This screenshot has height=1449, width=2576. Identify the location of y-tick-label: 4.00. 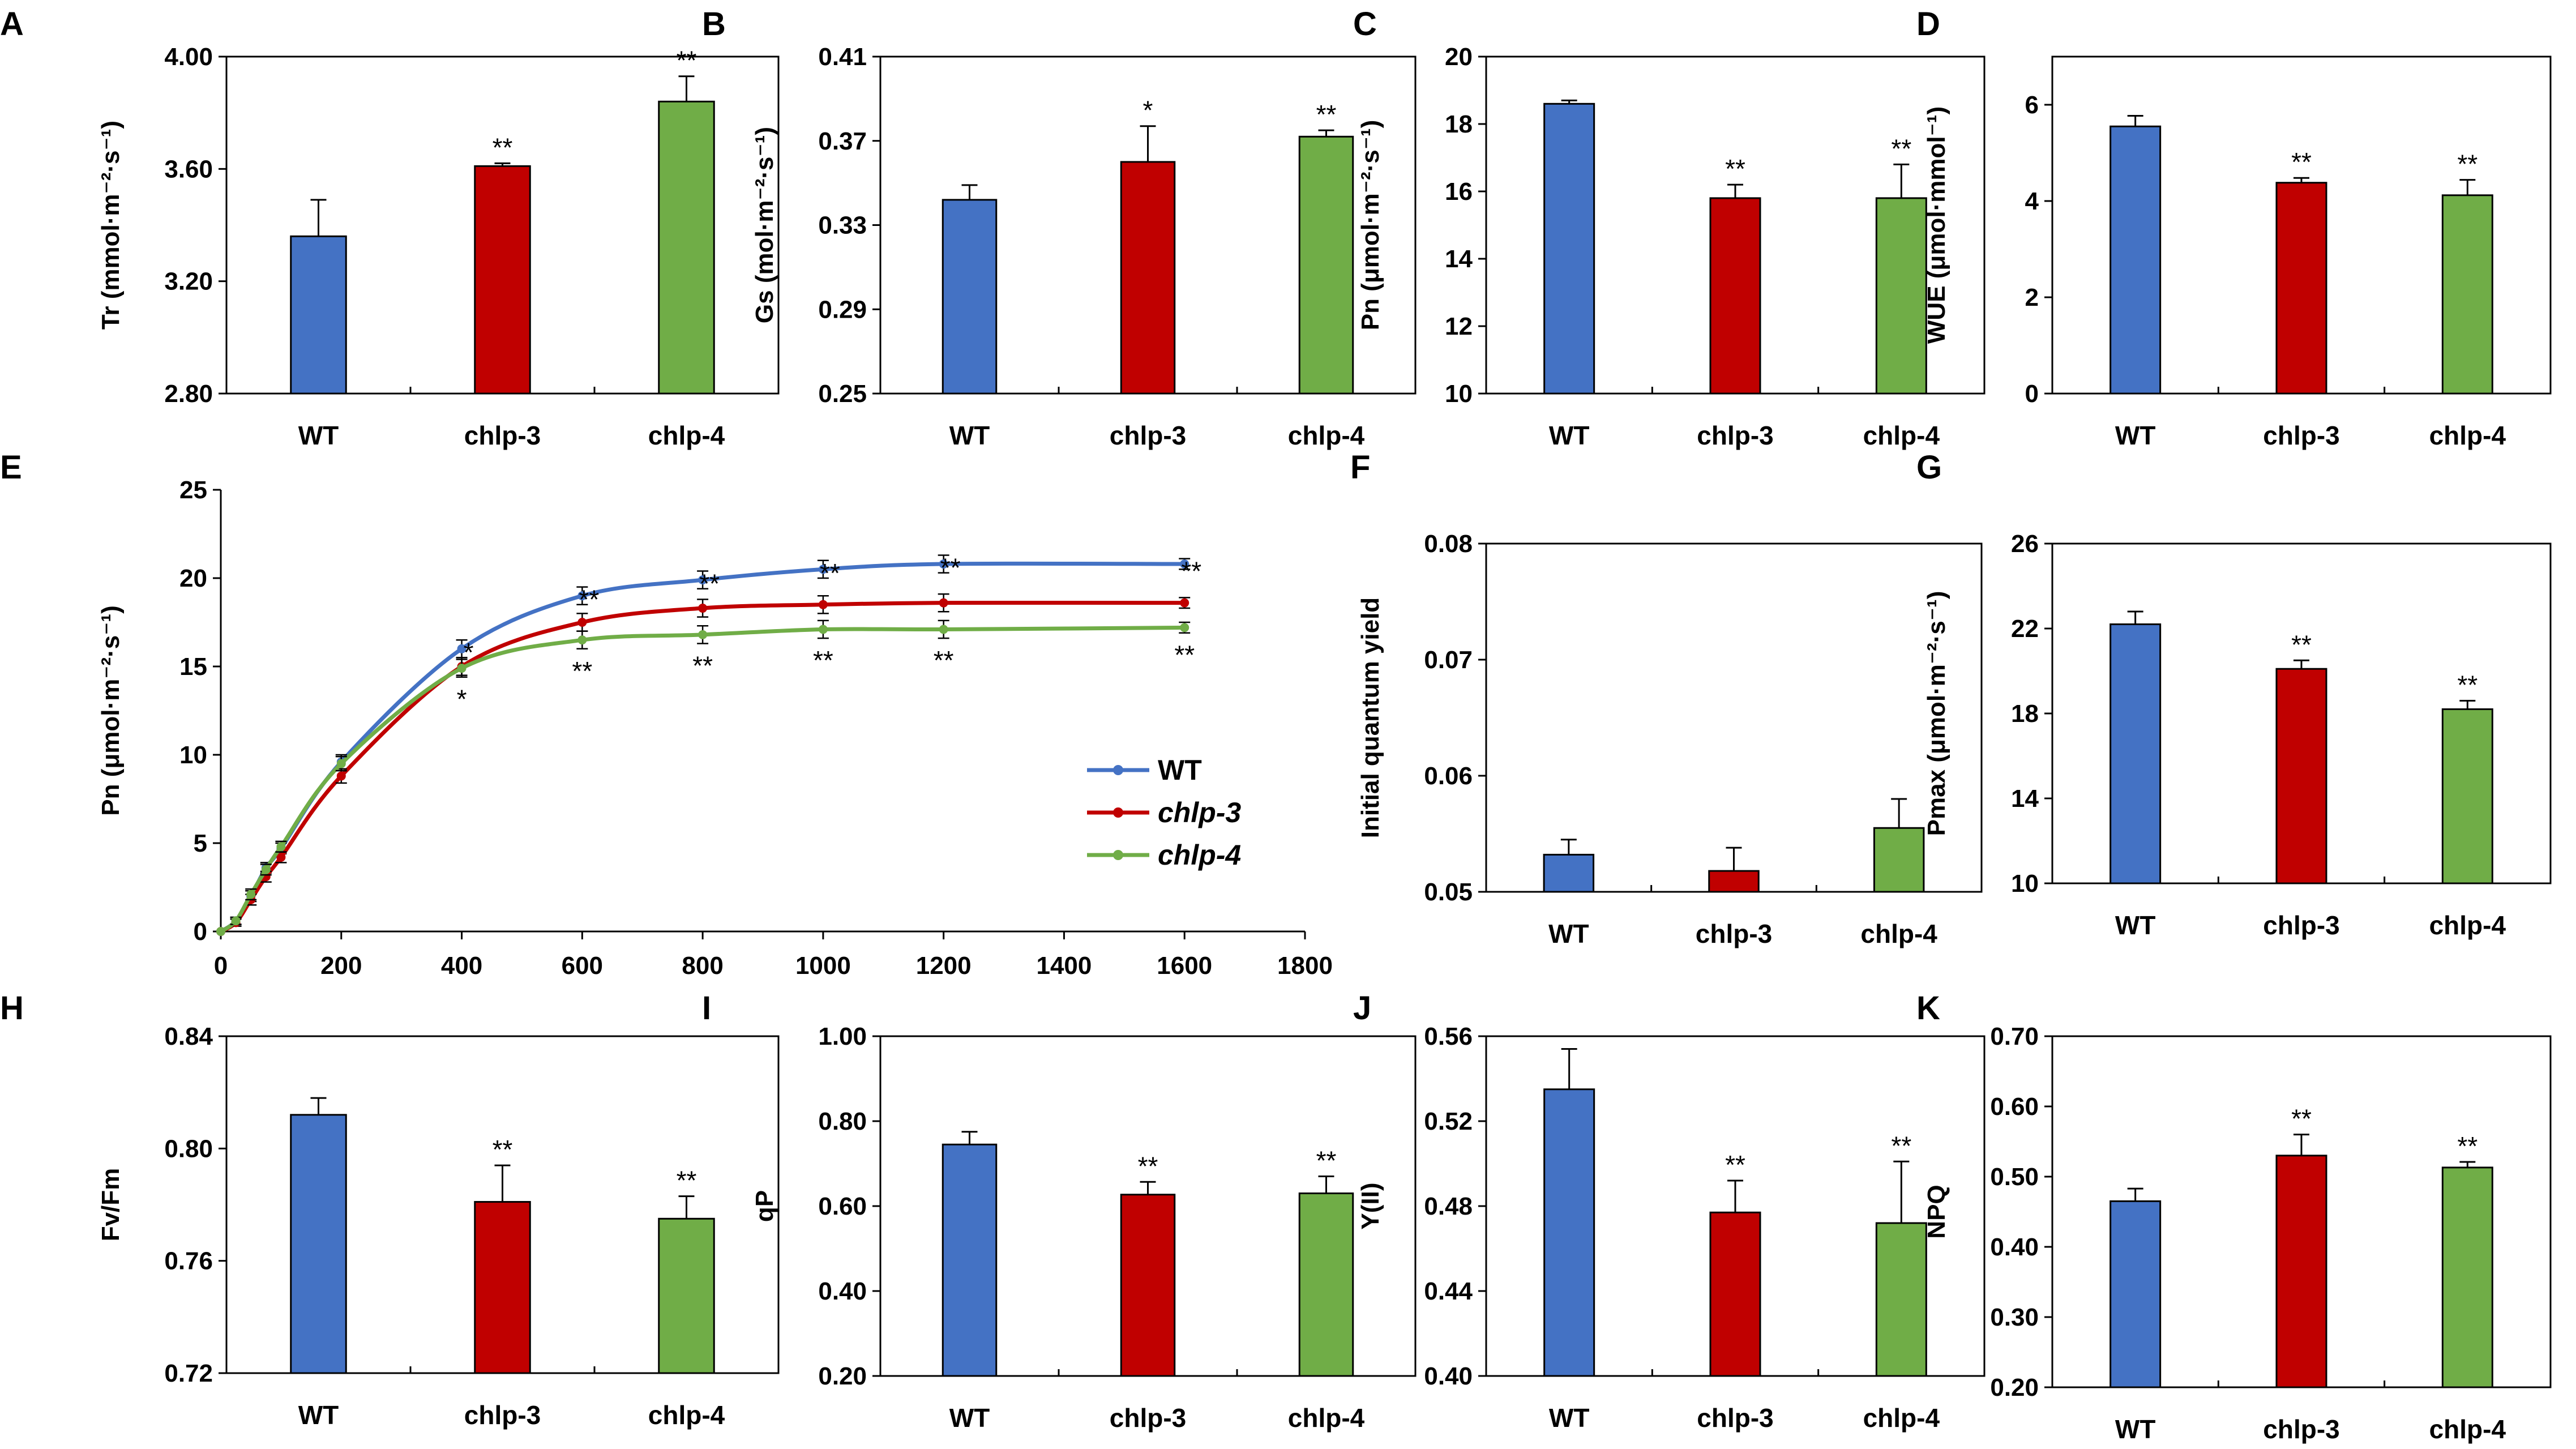
(188, 57).